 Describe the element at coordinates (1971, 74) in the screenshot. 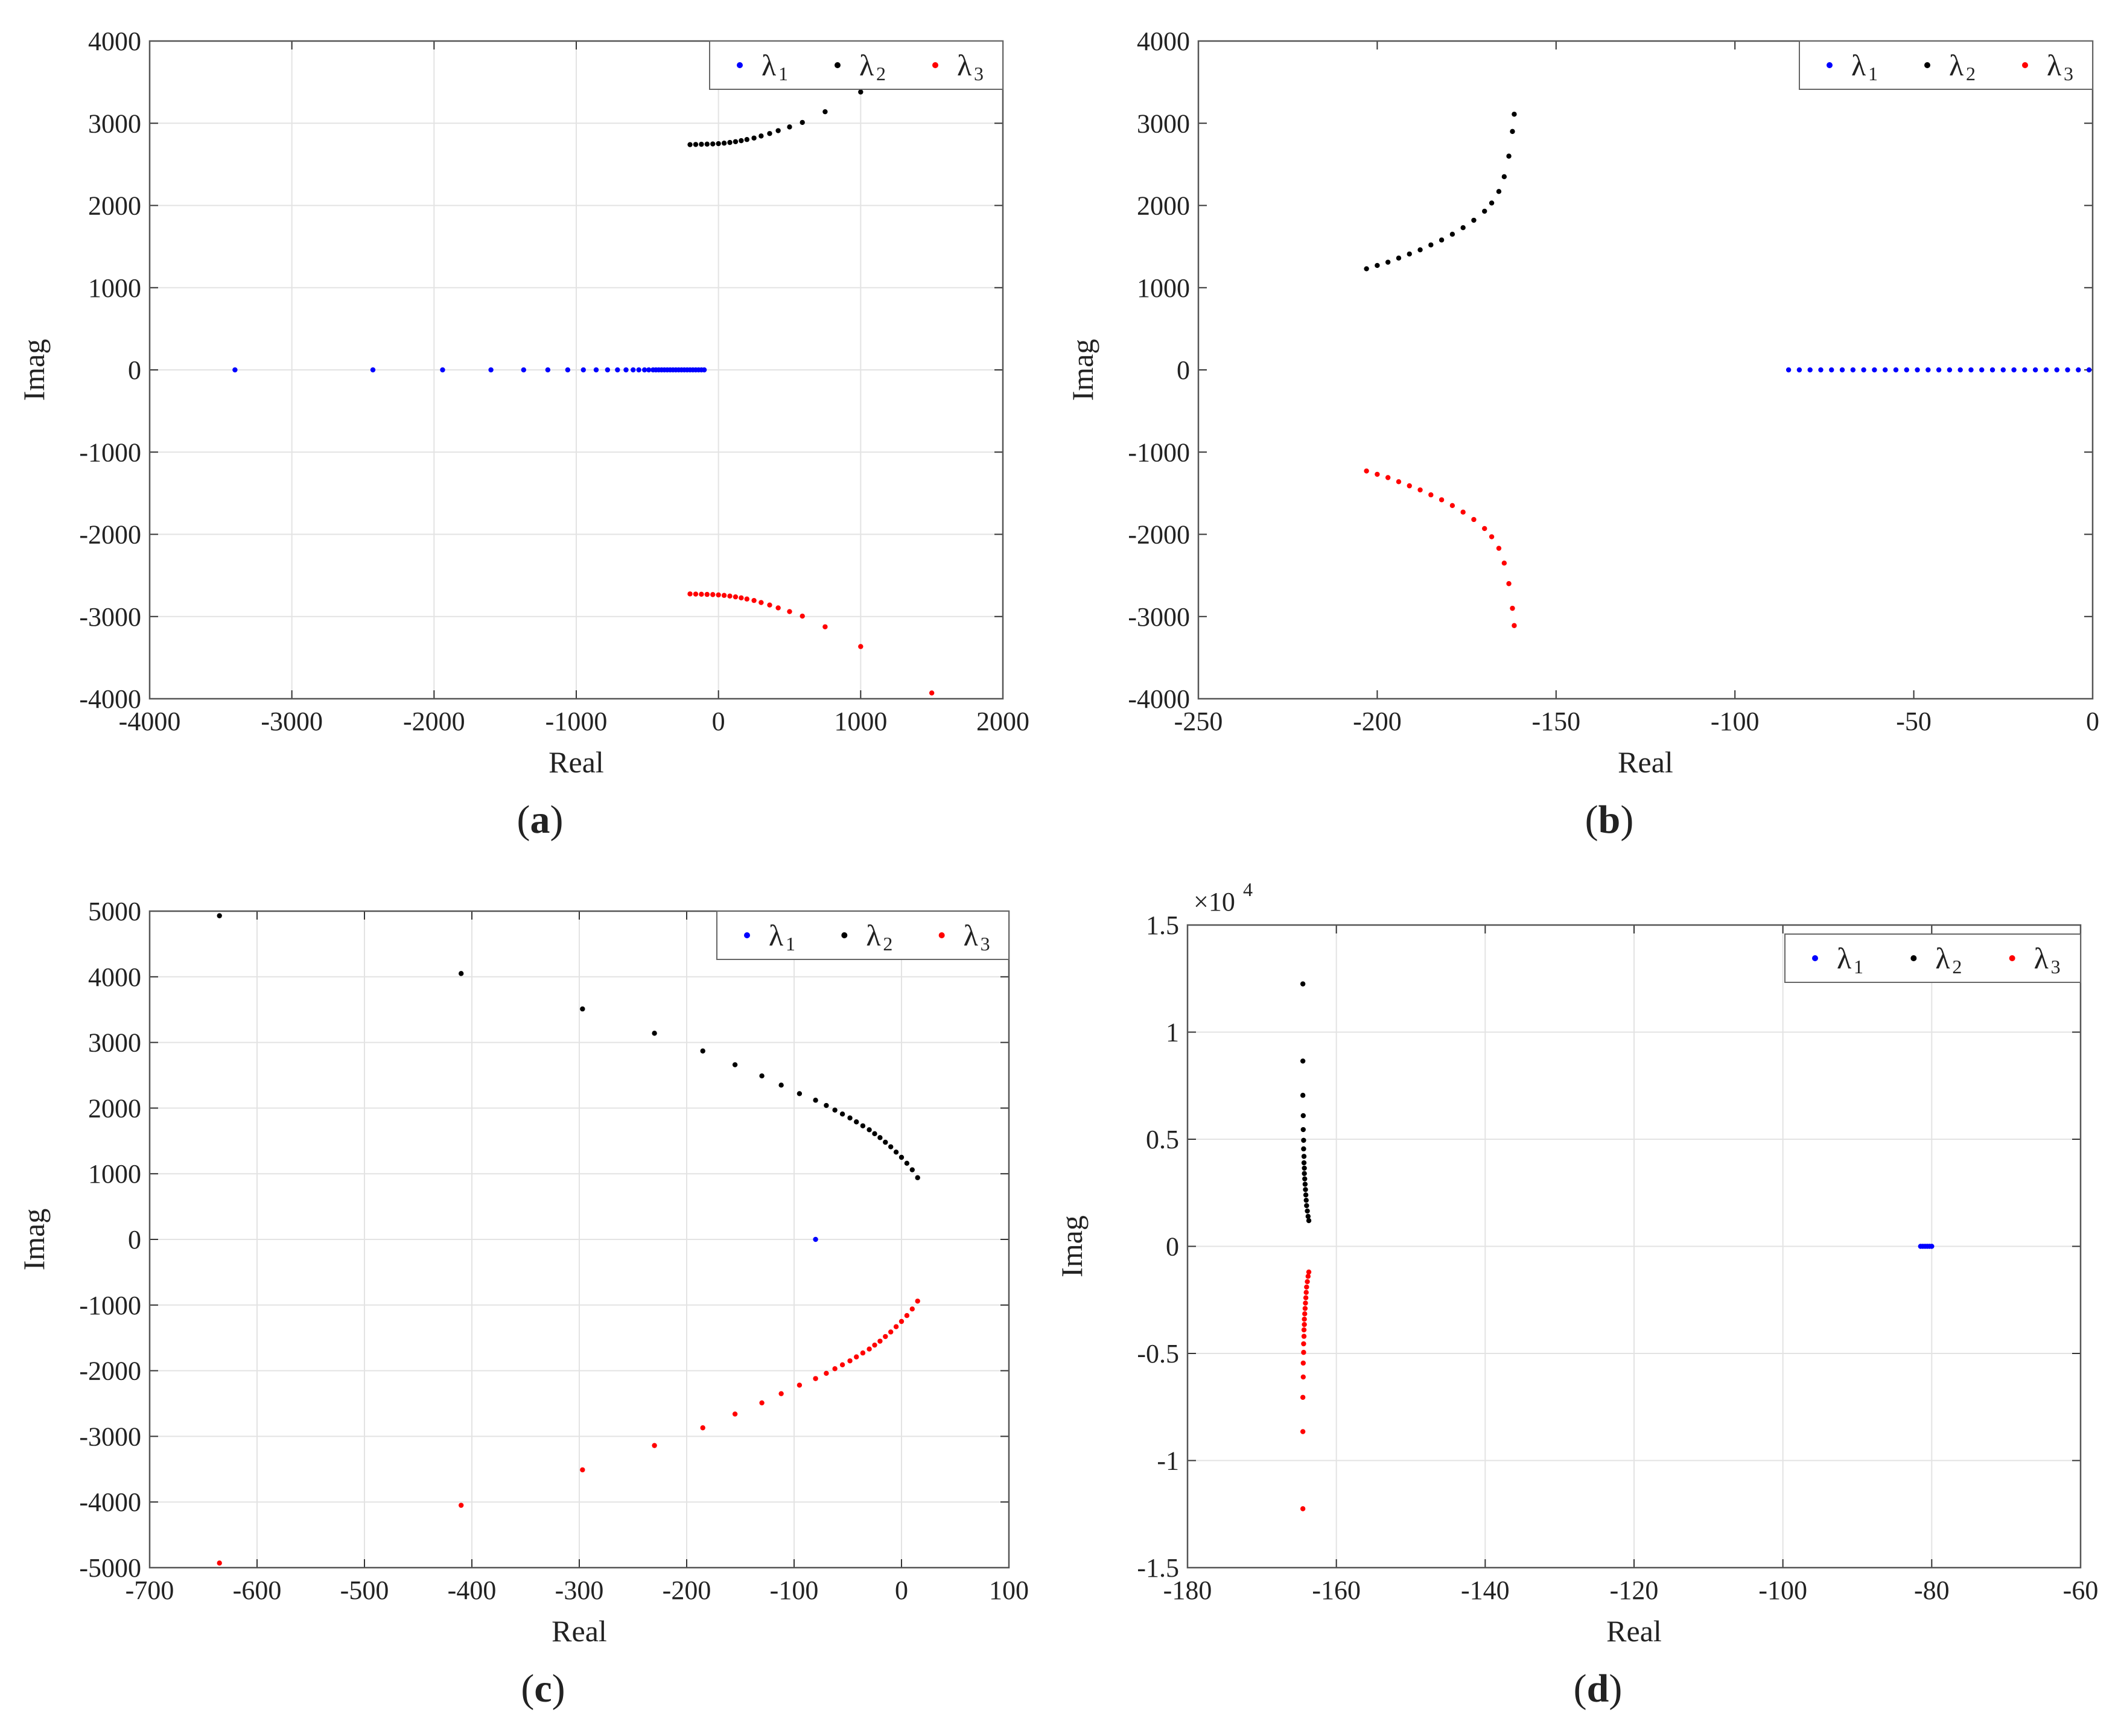

I see `legend-subscript: 2` at that location.